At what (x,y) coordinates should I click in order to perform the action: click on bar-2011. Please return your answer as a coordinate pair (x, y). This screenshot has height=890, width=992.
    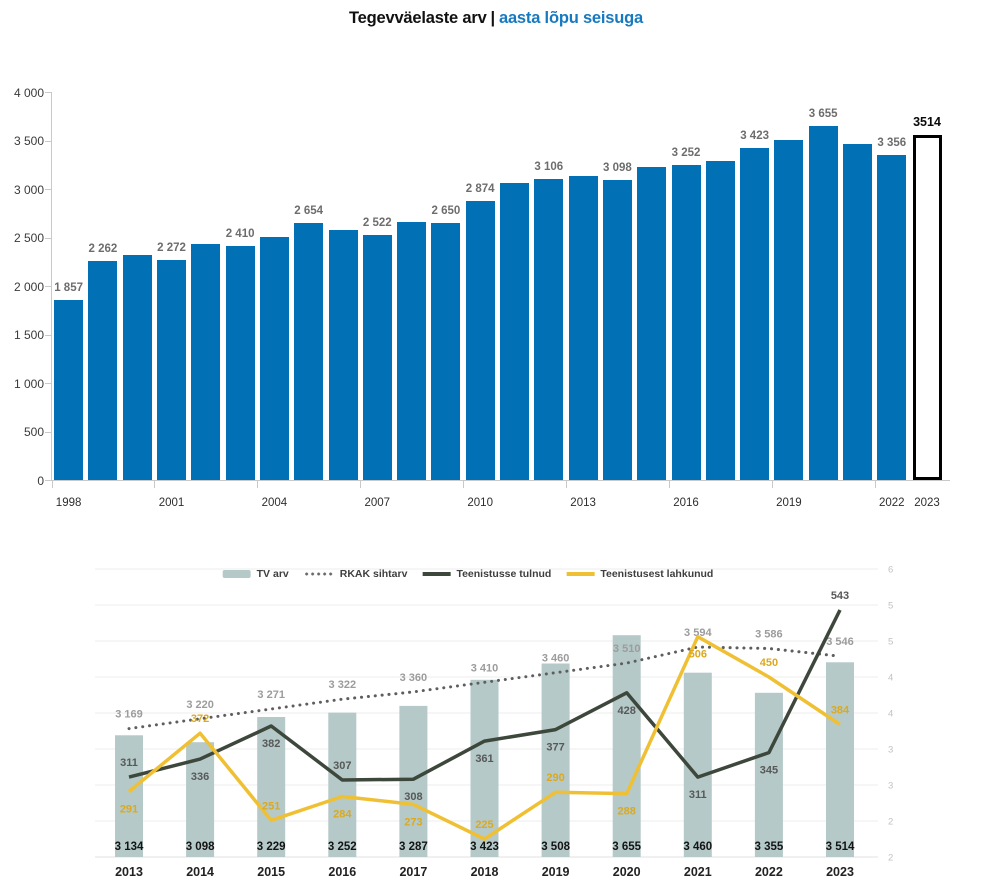
    Looking at the image, I should click on (514, 331).